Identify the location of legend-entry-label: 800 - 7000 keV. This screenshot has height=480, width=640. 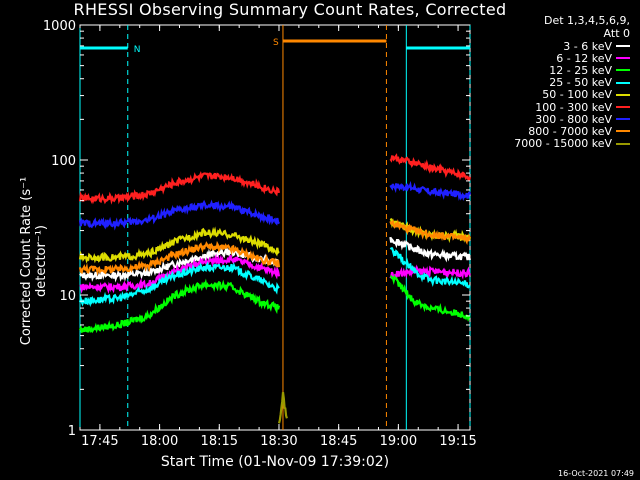
(570, 131).